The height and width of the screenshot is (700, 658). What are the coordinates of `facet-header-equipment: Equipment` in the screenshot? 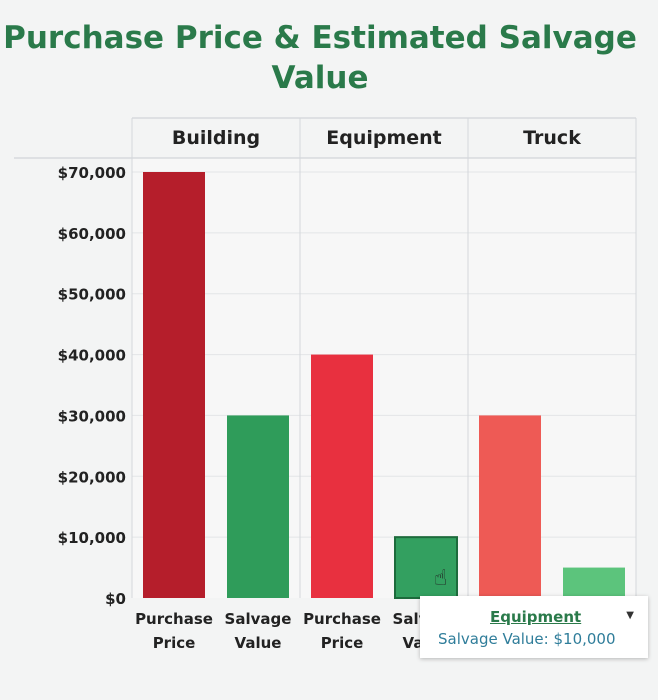 It's located at (384, 138).